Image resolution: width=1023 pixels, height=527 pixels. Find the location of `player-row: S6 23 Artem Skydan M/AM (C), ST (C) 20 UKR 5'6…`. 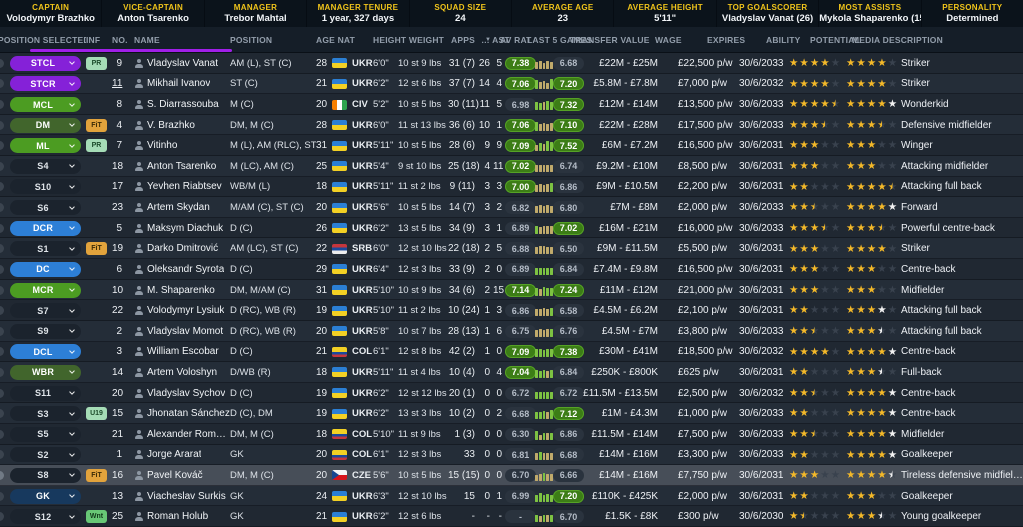

player-row: S6 23 Artem Skydan M/AM (C), ST (C) 20 UKR 5'6… is located at coordinates (511, 207).